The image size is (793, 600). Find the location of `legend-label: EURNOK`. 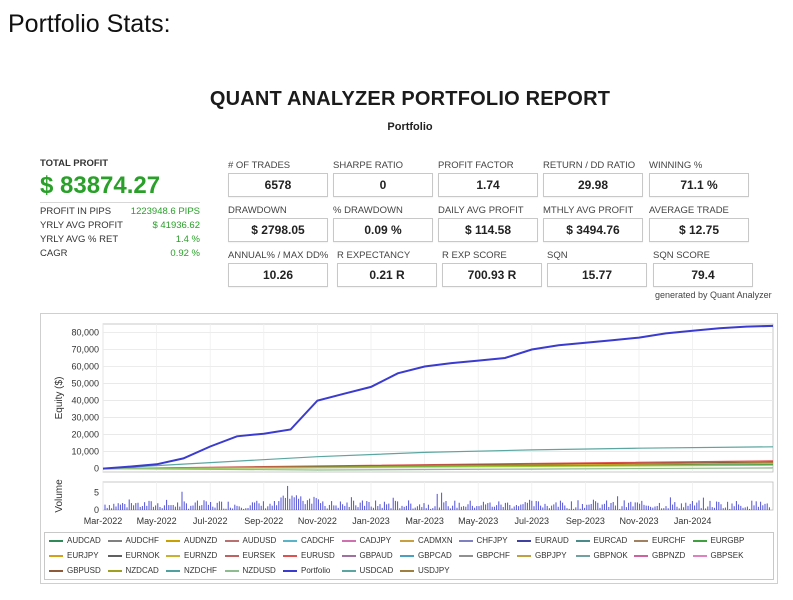

legend-label: EURNOK is located at coordinates (142, 555).